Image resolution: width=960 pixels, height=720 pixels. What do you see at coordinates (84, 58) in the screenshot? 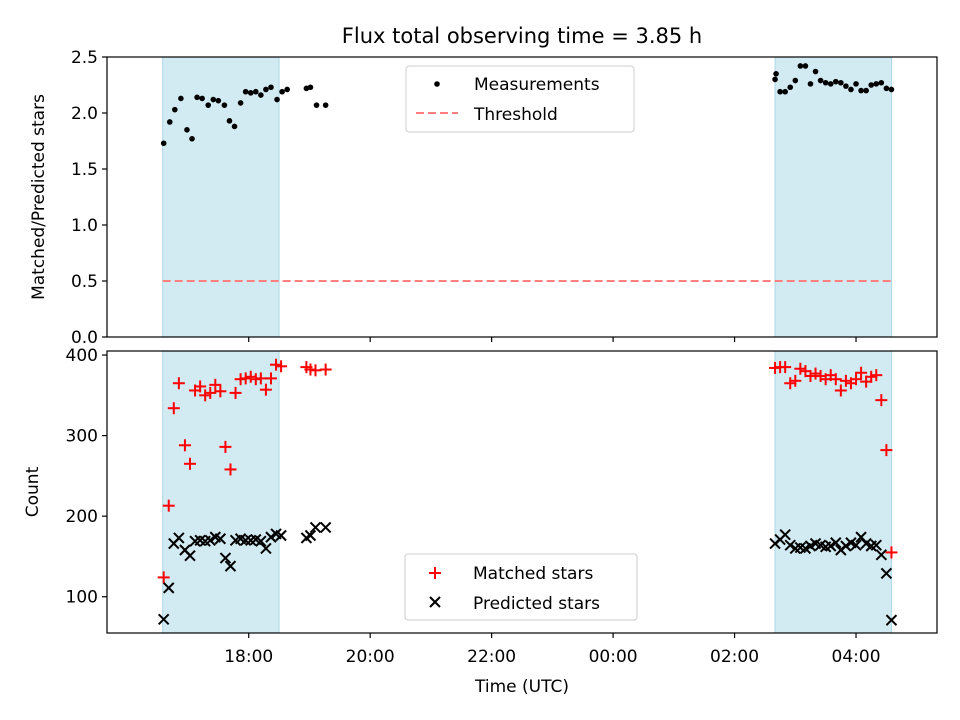
I see `ratio-y-tick-label: 2.5` at bounding box center [84, 58].